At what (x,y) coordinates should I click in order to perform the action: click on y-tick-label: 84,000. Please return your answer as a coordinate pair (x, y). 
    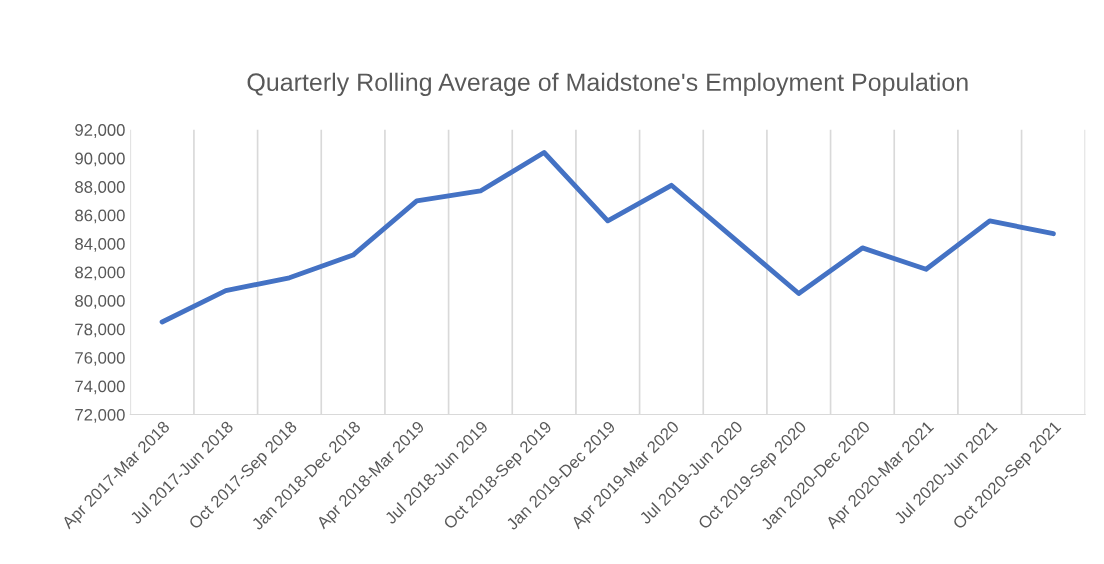
    Looking at the image, I should click on (100, 245).